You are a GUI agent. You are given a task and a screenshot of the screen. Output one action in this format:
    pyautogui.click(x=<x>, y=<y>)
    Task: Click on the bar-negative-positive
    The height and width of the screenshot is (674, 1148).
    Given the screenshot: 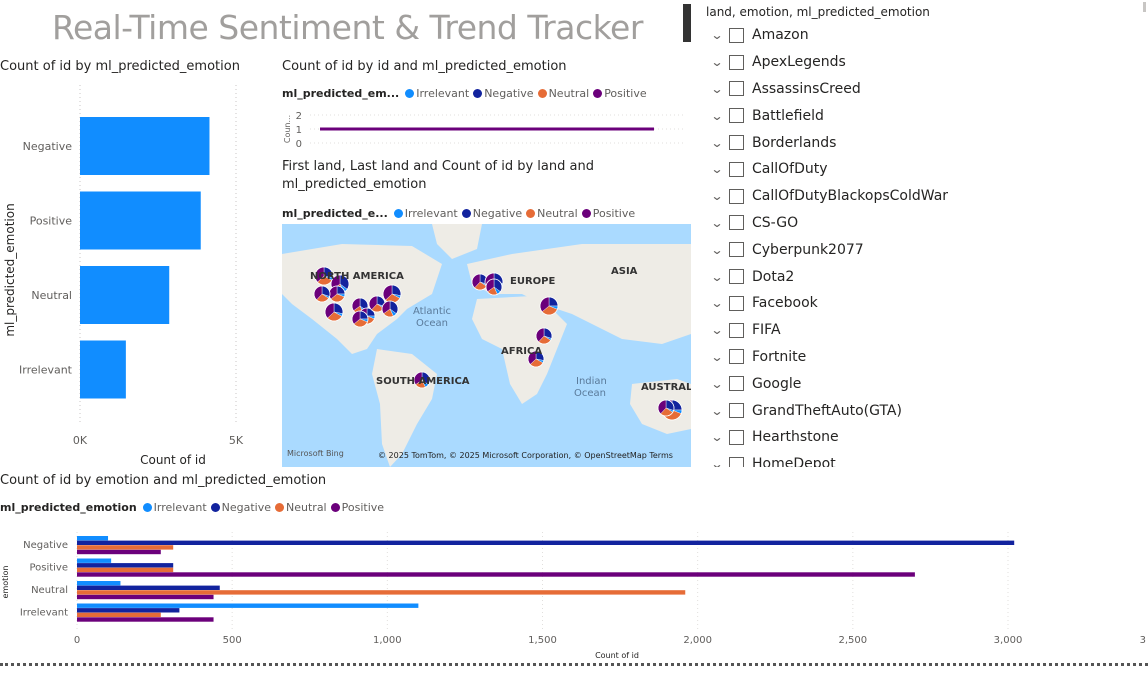 What is the action you would take?
    pyautogui.click(x=119, y=552)
    